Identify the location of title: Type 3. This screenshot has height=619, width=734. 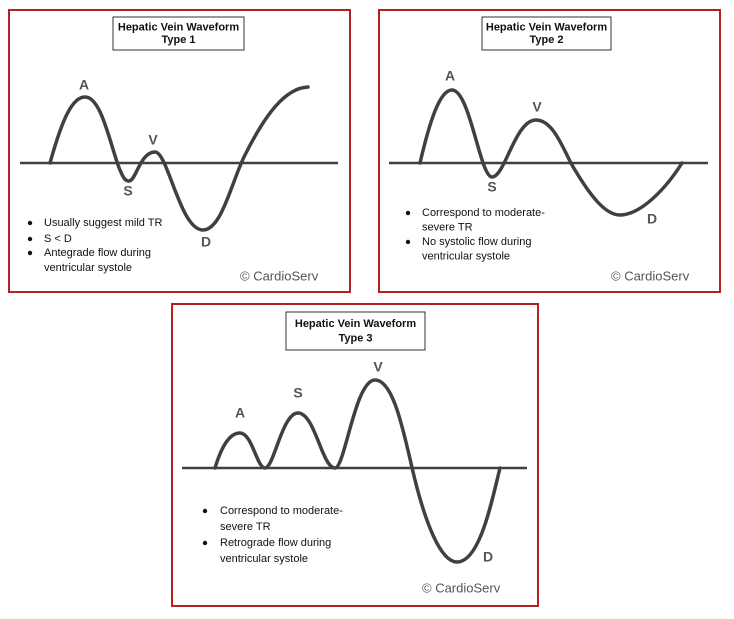
(355, 339).